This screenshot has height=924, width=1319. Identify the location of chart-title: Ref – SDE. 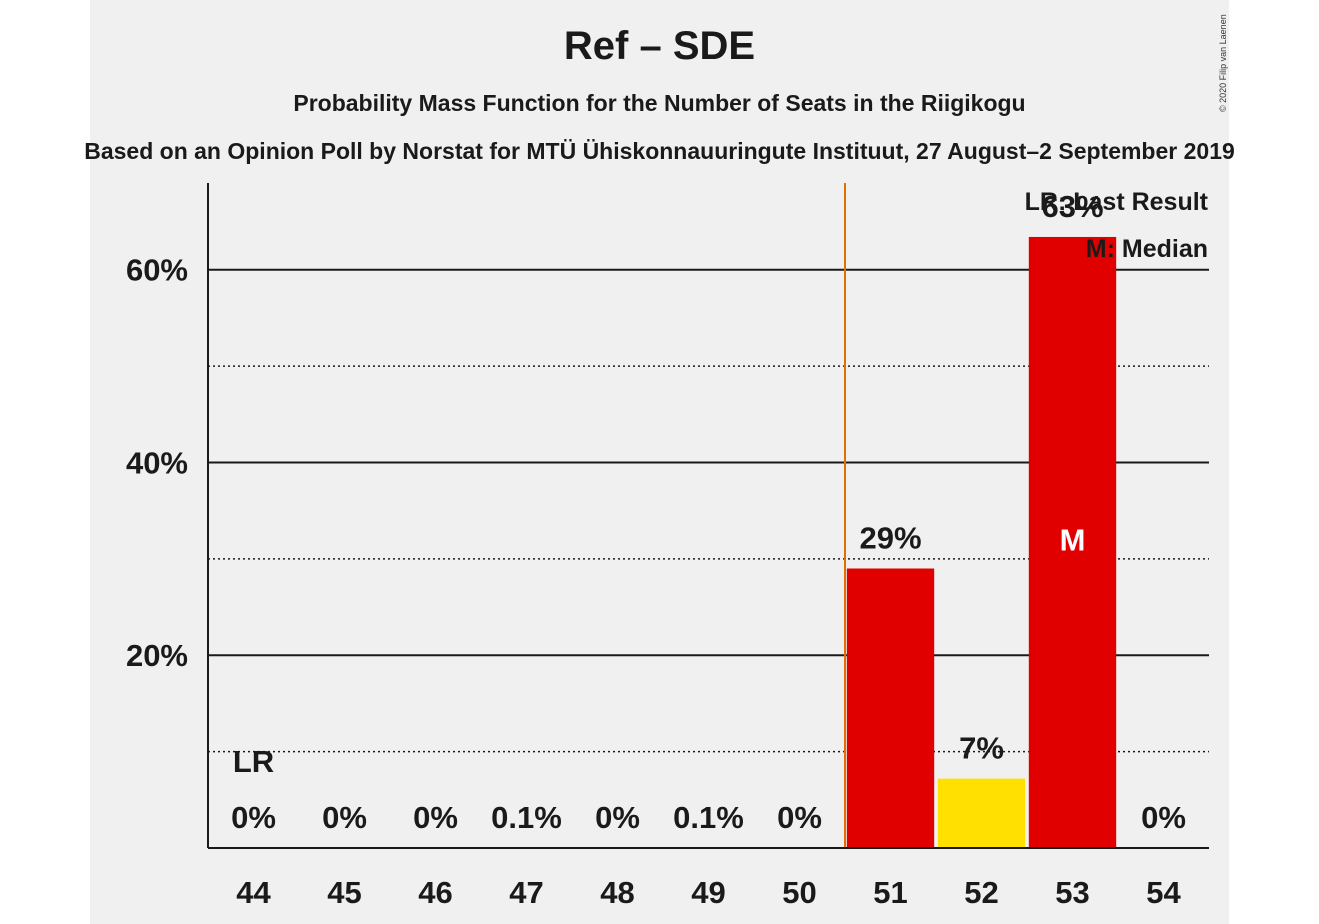
(659, 46).